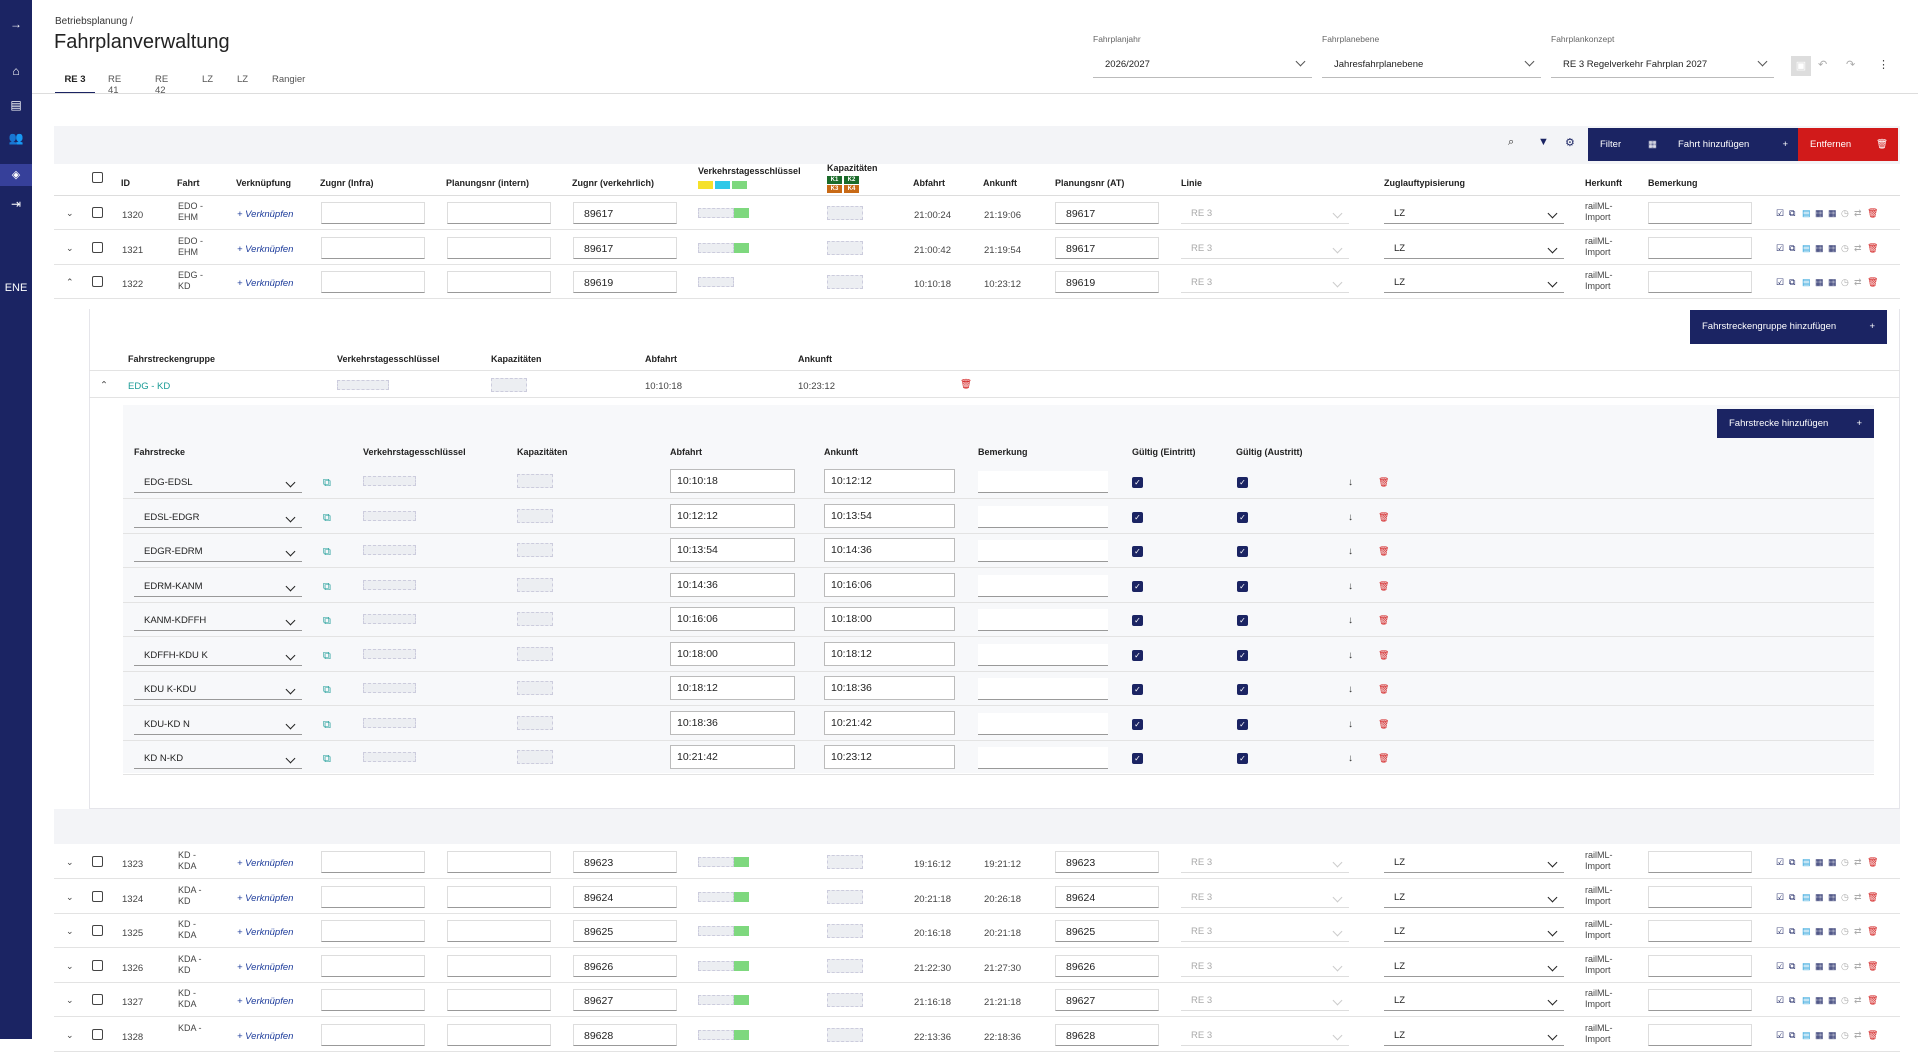 The image size is (1918, 1052). What do you see at coordinates (1662, 64) in the screenshot?
I see `concept-select: RE 3 Regelverkehr Fahrplan 2027` at bounding box center [1662, 64].